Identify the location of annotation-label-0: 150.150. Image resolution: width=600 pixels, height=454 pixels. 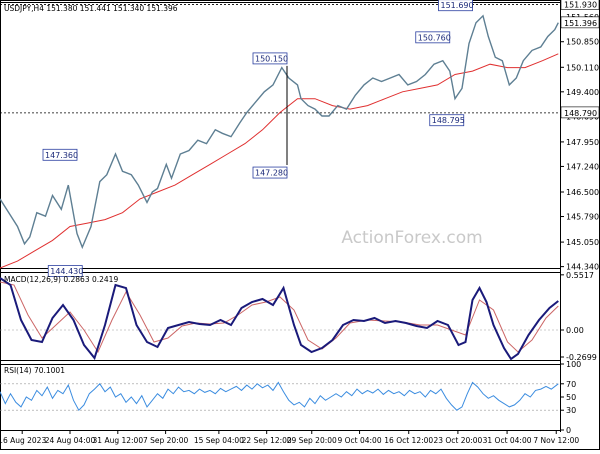
(271, 58).